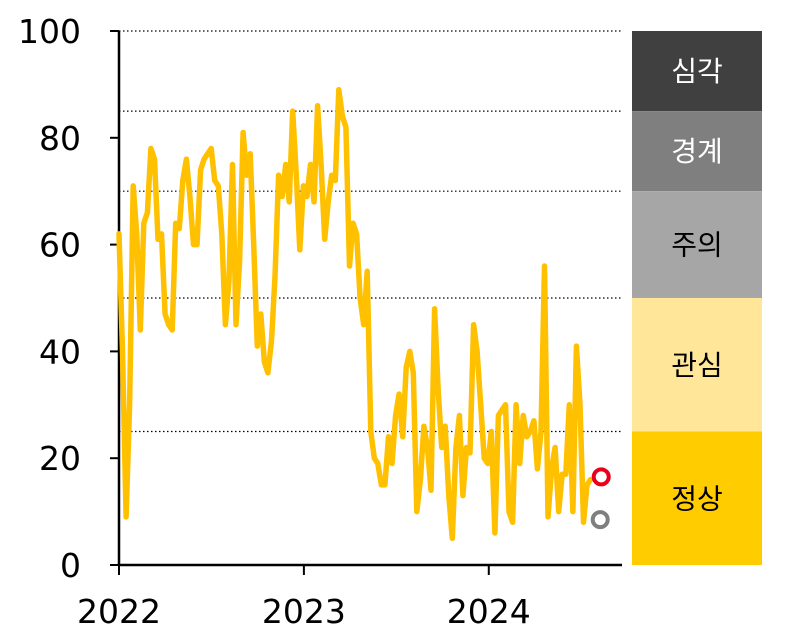  What do you see at coordinates (60, 138) in the screenshot?
I see `y-tick-label: 80` at bounding box center [60, 138].